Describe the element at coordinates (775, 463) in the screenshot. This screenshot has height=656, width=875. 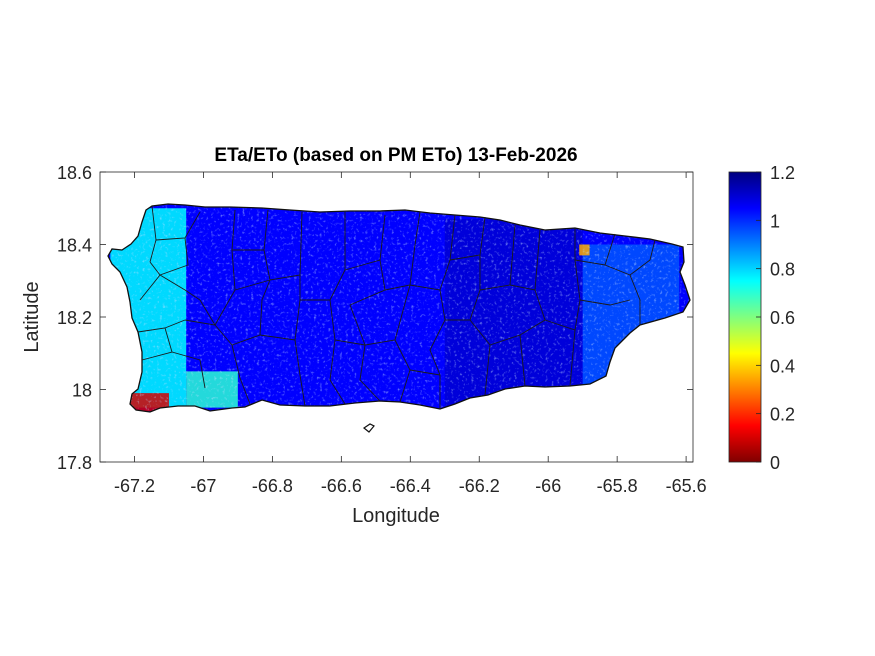
I see `colorbar-tick-label: 0` at that location.